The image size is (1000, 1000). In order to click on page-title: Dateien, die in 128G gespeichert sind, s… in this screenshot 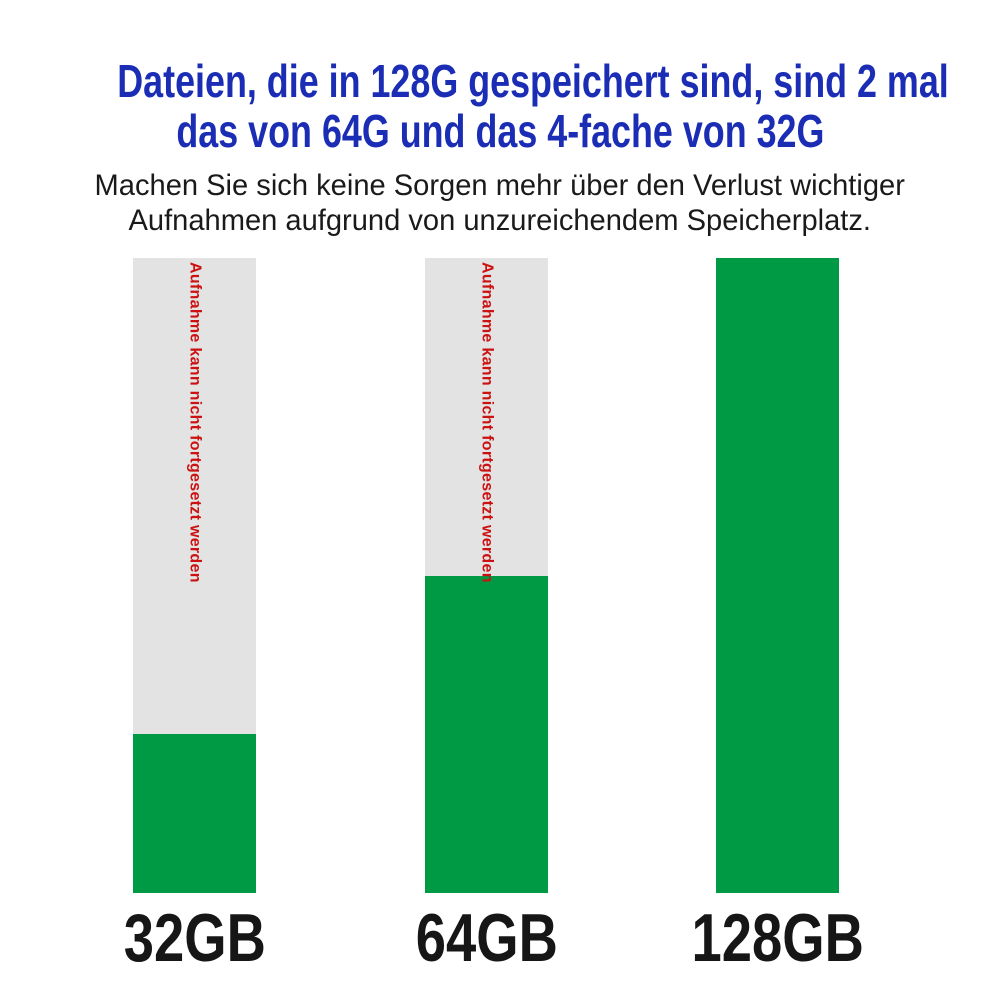, I will do `click(500, 106)`.